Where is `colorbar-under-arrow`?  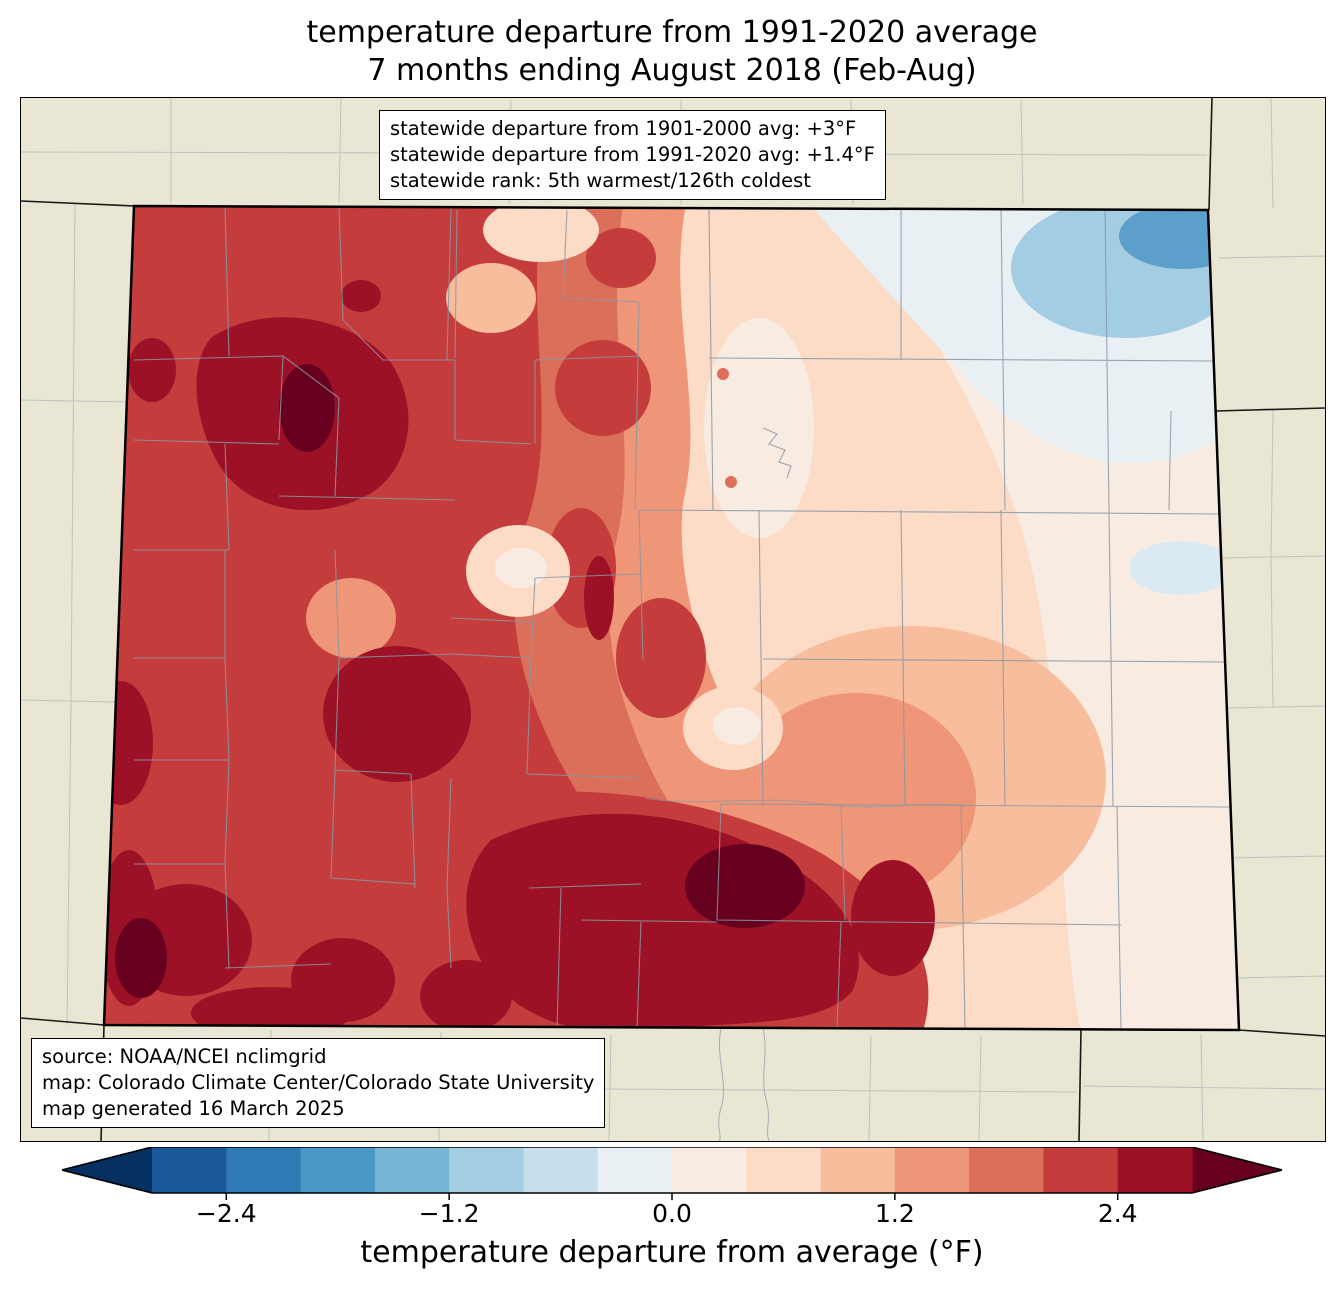 colorbar-under-arrow is located at coordinates (107, 1170).